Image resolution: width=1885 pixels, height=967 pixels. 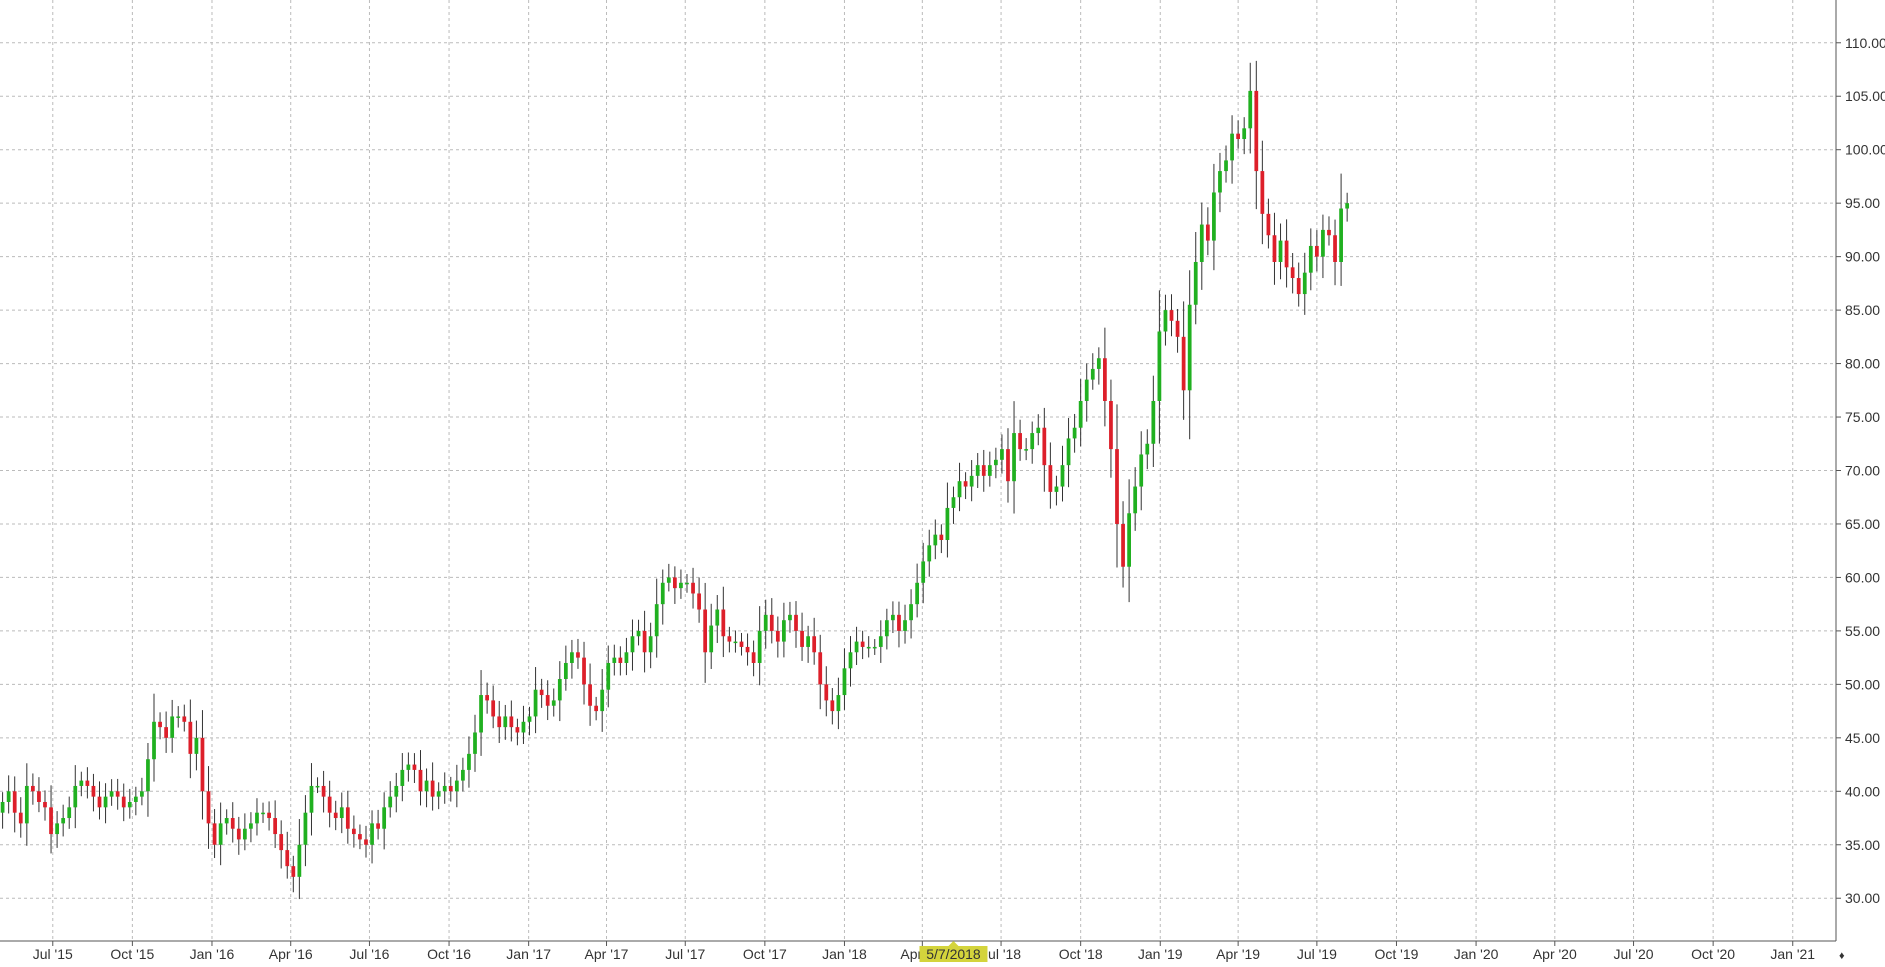 I want to click on y-tick-label: 55.00, so click(x=1862, y=631).